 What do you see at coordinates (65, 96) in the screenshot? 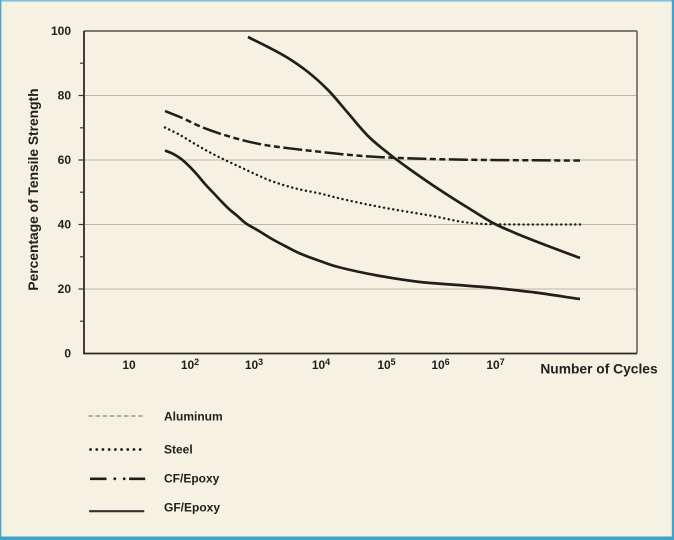
I see `svg-text: 80` at bounding box center [65, 96].